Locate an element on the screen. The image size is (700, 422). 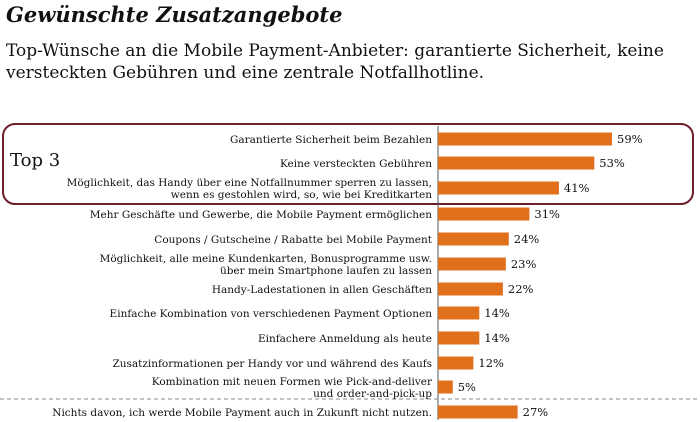
category-label: Keine versteckten Gebühren is located at coordinates (356, 164).